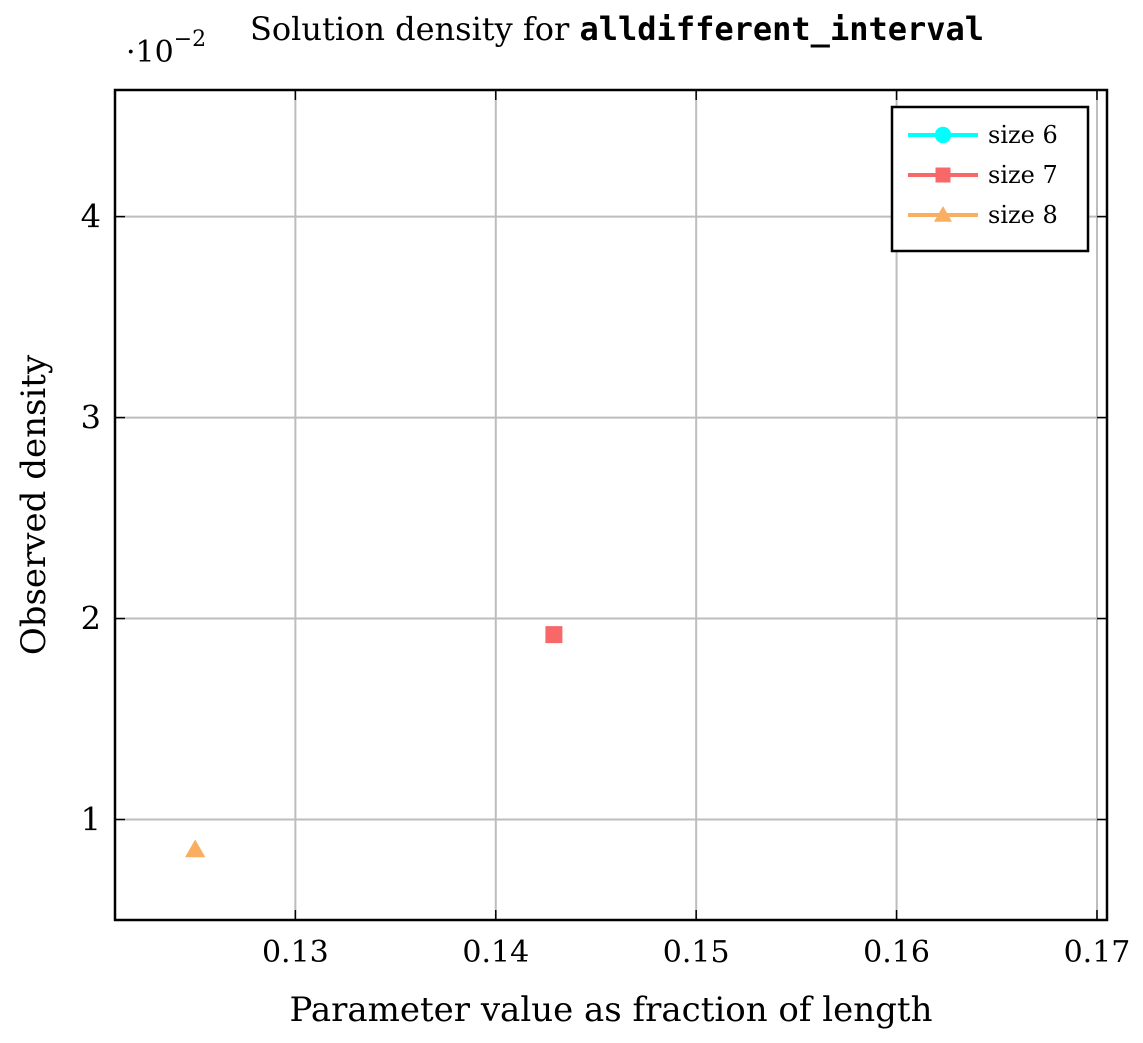 Image resolution: width=1143 pixels, height=1043 pixels. Describe the element at coordinates (91, 820) in the screenshot. I see `y-tick-label: 1` at that location.